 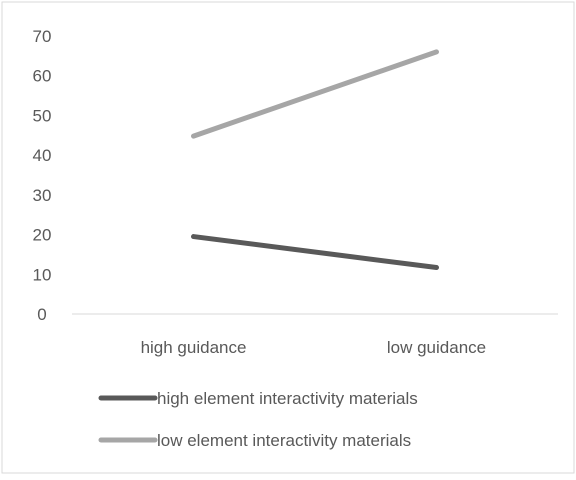 What do you see at coordinates (42, 76) in the screenshot?
I see `y-tick-label: 60` at bounding box center [42, 76].